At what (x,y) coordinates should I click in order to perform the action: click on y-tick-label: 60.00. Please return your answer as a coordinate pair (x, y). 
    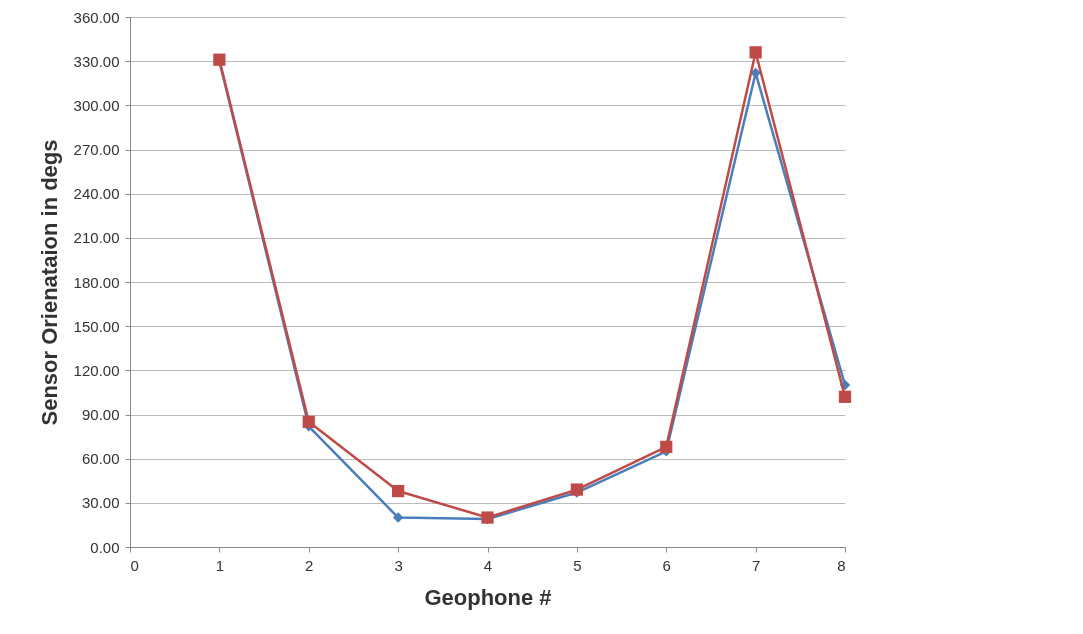
    Looking at the image, I should click on (100, 459).